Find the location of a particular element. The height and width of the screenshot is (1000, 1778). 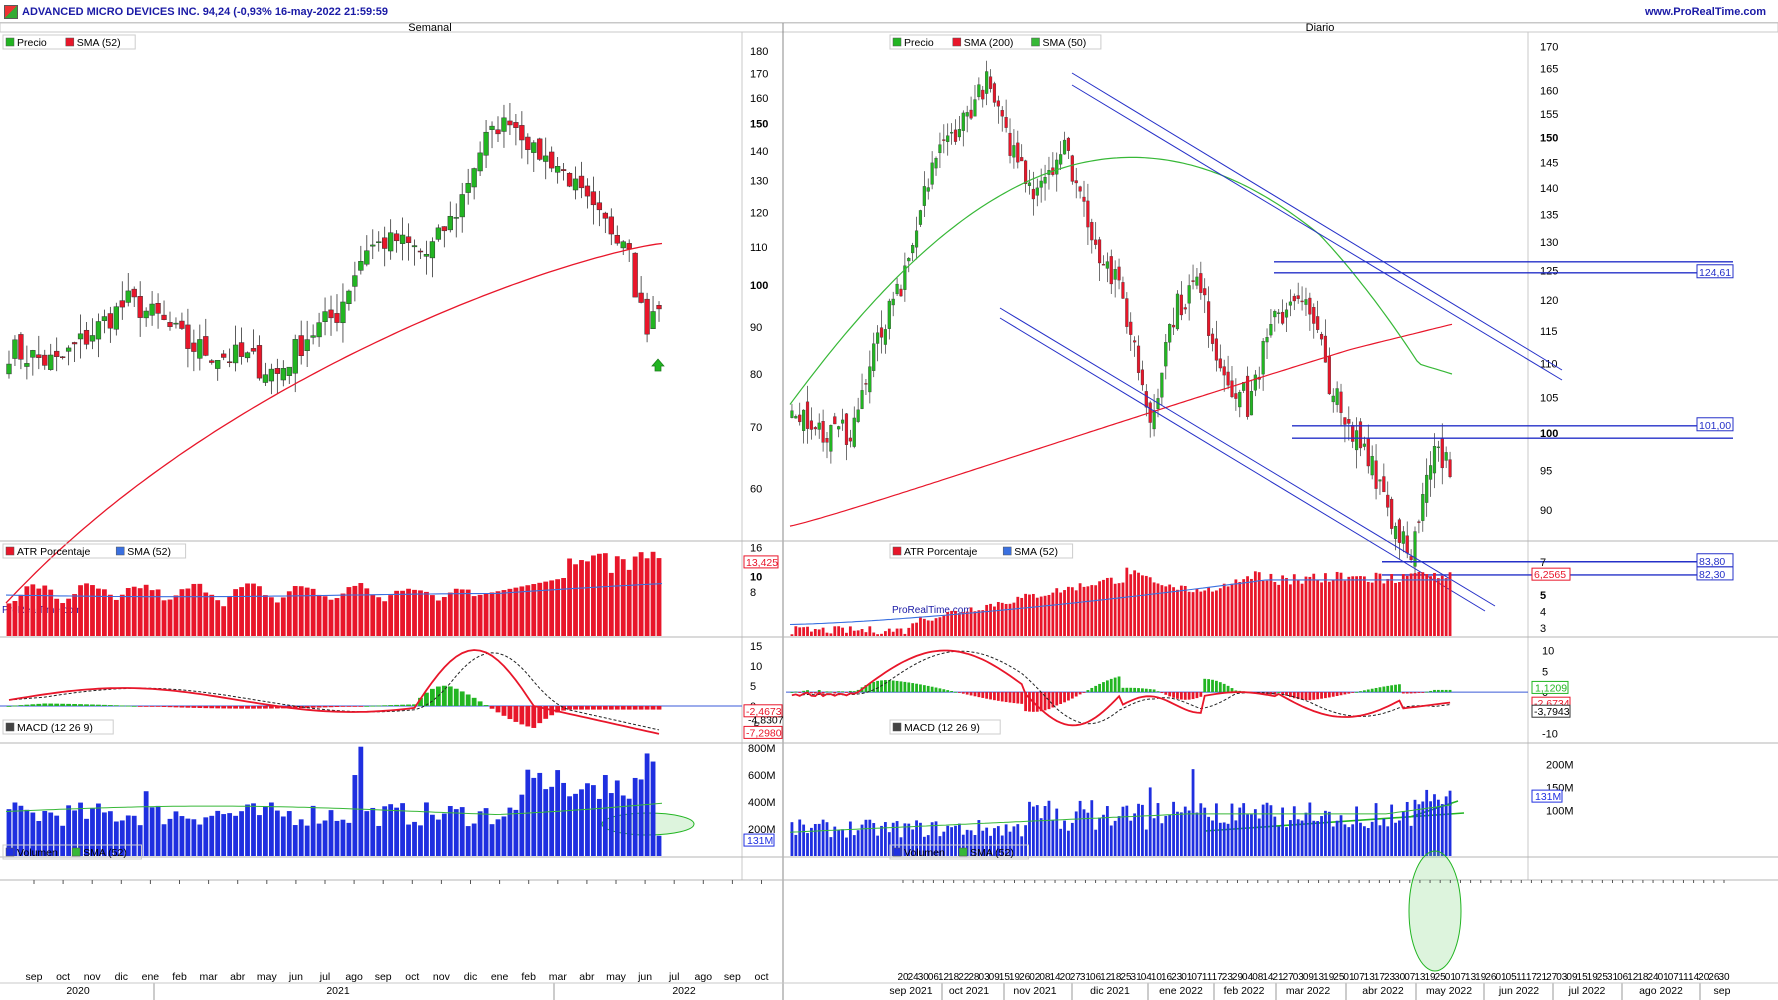

right-price-legend-label-1: SMA (200) is located at coordinates (989, 43).